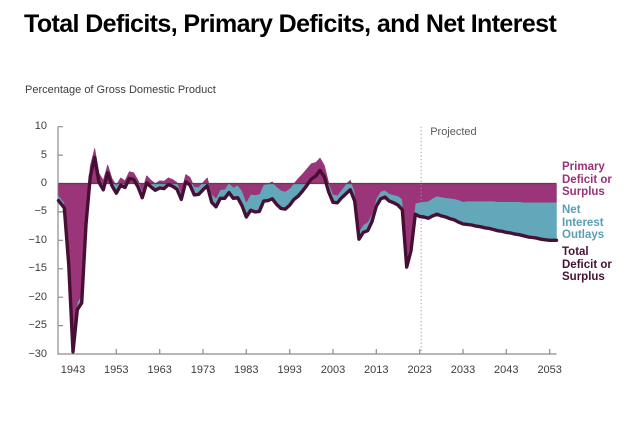 This screenshot has height=442, width=640. Describe the element at coordinates (37, 353) in the screenshot. I see `y-tick-label: −30` at that location.